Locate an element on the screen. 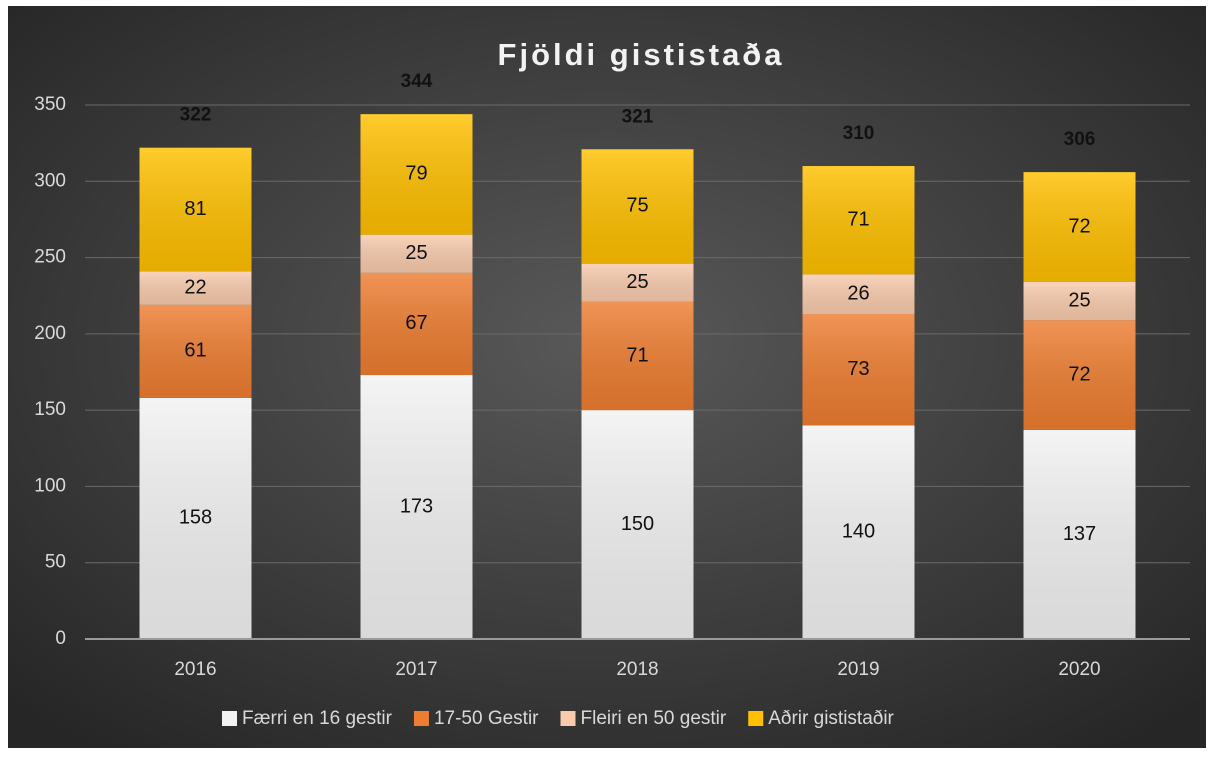 The height and width of the screenshot is (758, 1214). total-label: 344 is located at coordinates (417, 81).